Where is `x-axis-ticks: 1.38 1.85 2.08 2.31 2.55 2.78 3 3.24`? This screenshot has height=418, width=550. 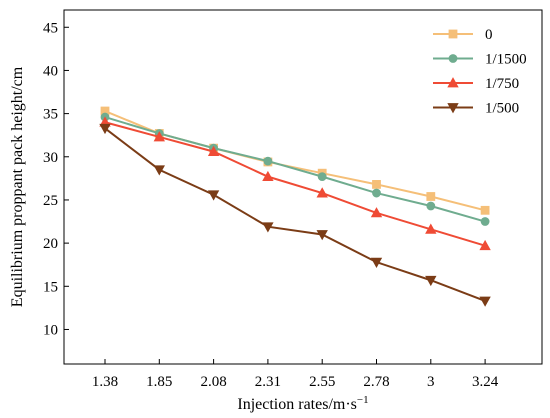
x-axis-ticks: 1.38 1.85 2.08 2.31 2.55 2.78 3 3.24 is located at coordinates (295, 374).